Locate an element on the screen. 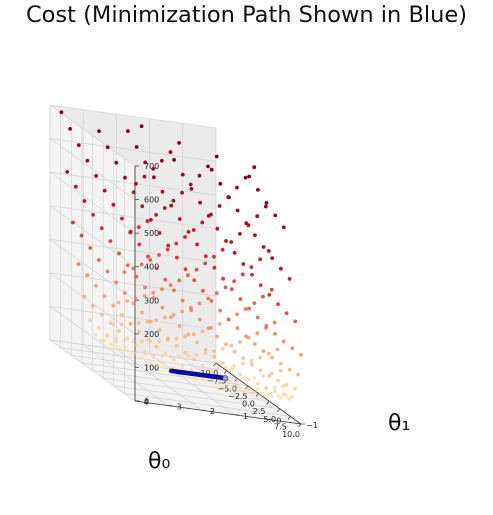 Image resolution: width=493 pixels, height=515 pixels. z-tick-label: 600 is located at coordinates (151, 200).